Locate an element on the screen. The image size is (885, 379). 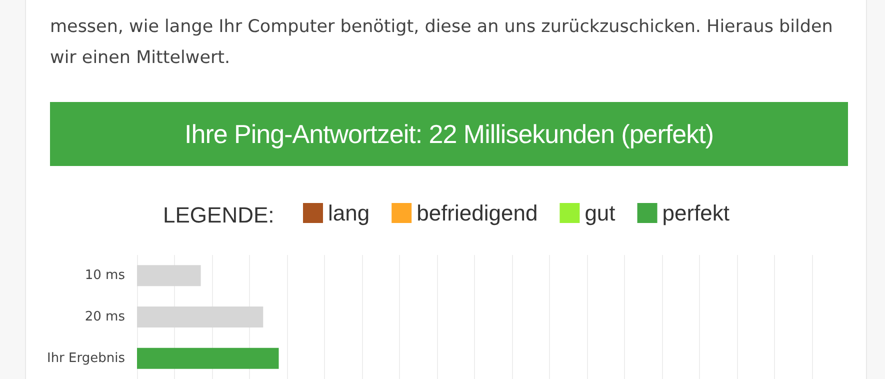
legend-label: perfekt is located at coordinates (696, 213).